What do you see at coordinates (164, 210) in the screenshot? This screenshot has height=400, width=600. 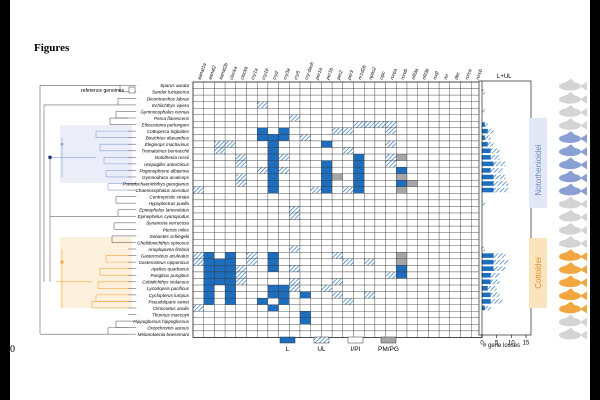 I see `species-label: Epinephelus lanceolatus` at bounding box center [164, 210].